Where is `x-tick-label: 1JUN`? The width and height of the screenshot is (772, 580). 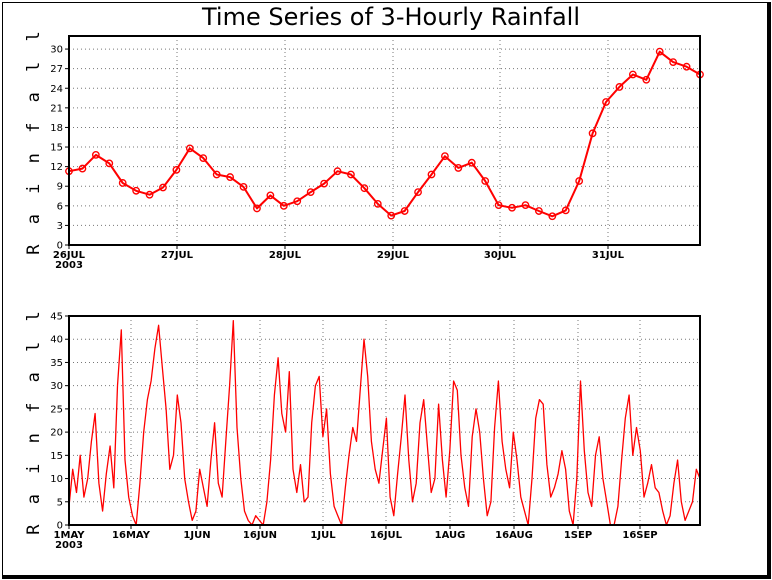 x-tick-label: 1JUN is located at coordinates (196, 535).